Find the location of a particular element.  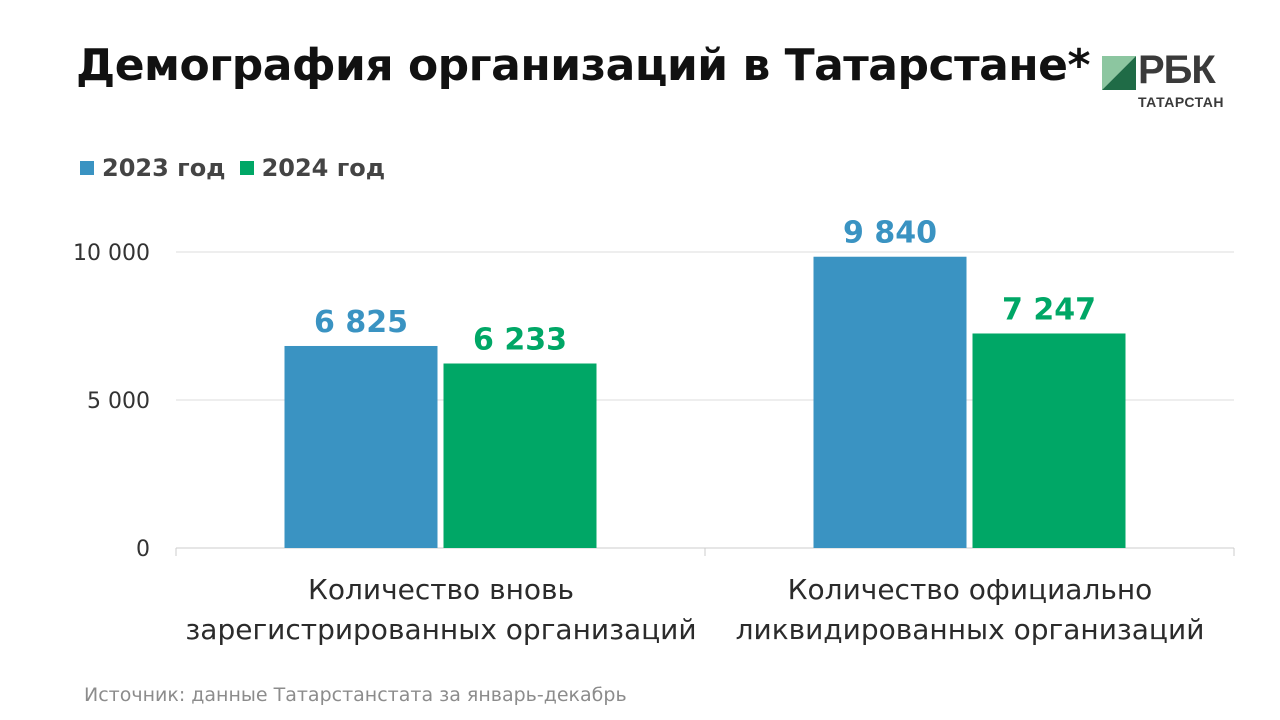

legend-label-2023: 2023 год is located at coordinates (164, 168).